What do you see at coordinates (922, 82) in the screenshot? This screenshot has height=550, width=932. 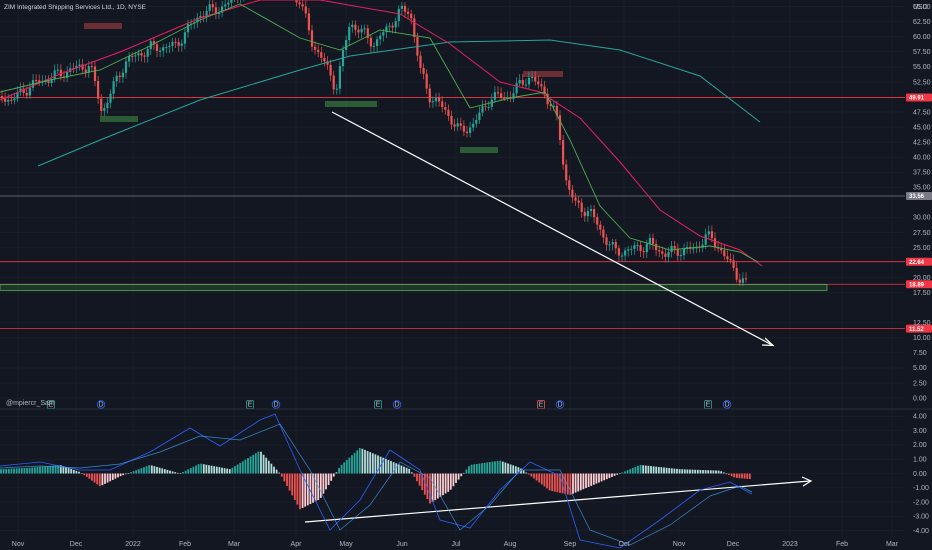 I see `price-tick-label: 52.50` at bounding box center [922, 82].